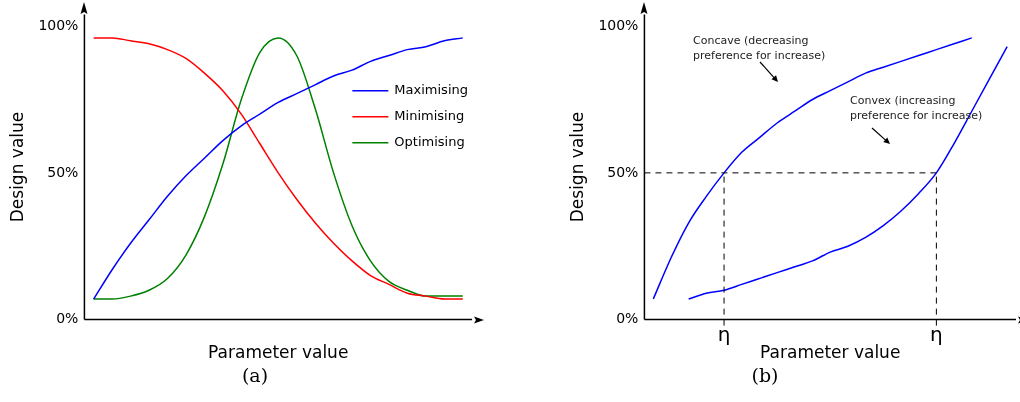  What do you see at coordinates (255, 375) in the screenshot?
I see `text: (a)` at bounding box center [255, 375].